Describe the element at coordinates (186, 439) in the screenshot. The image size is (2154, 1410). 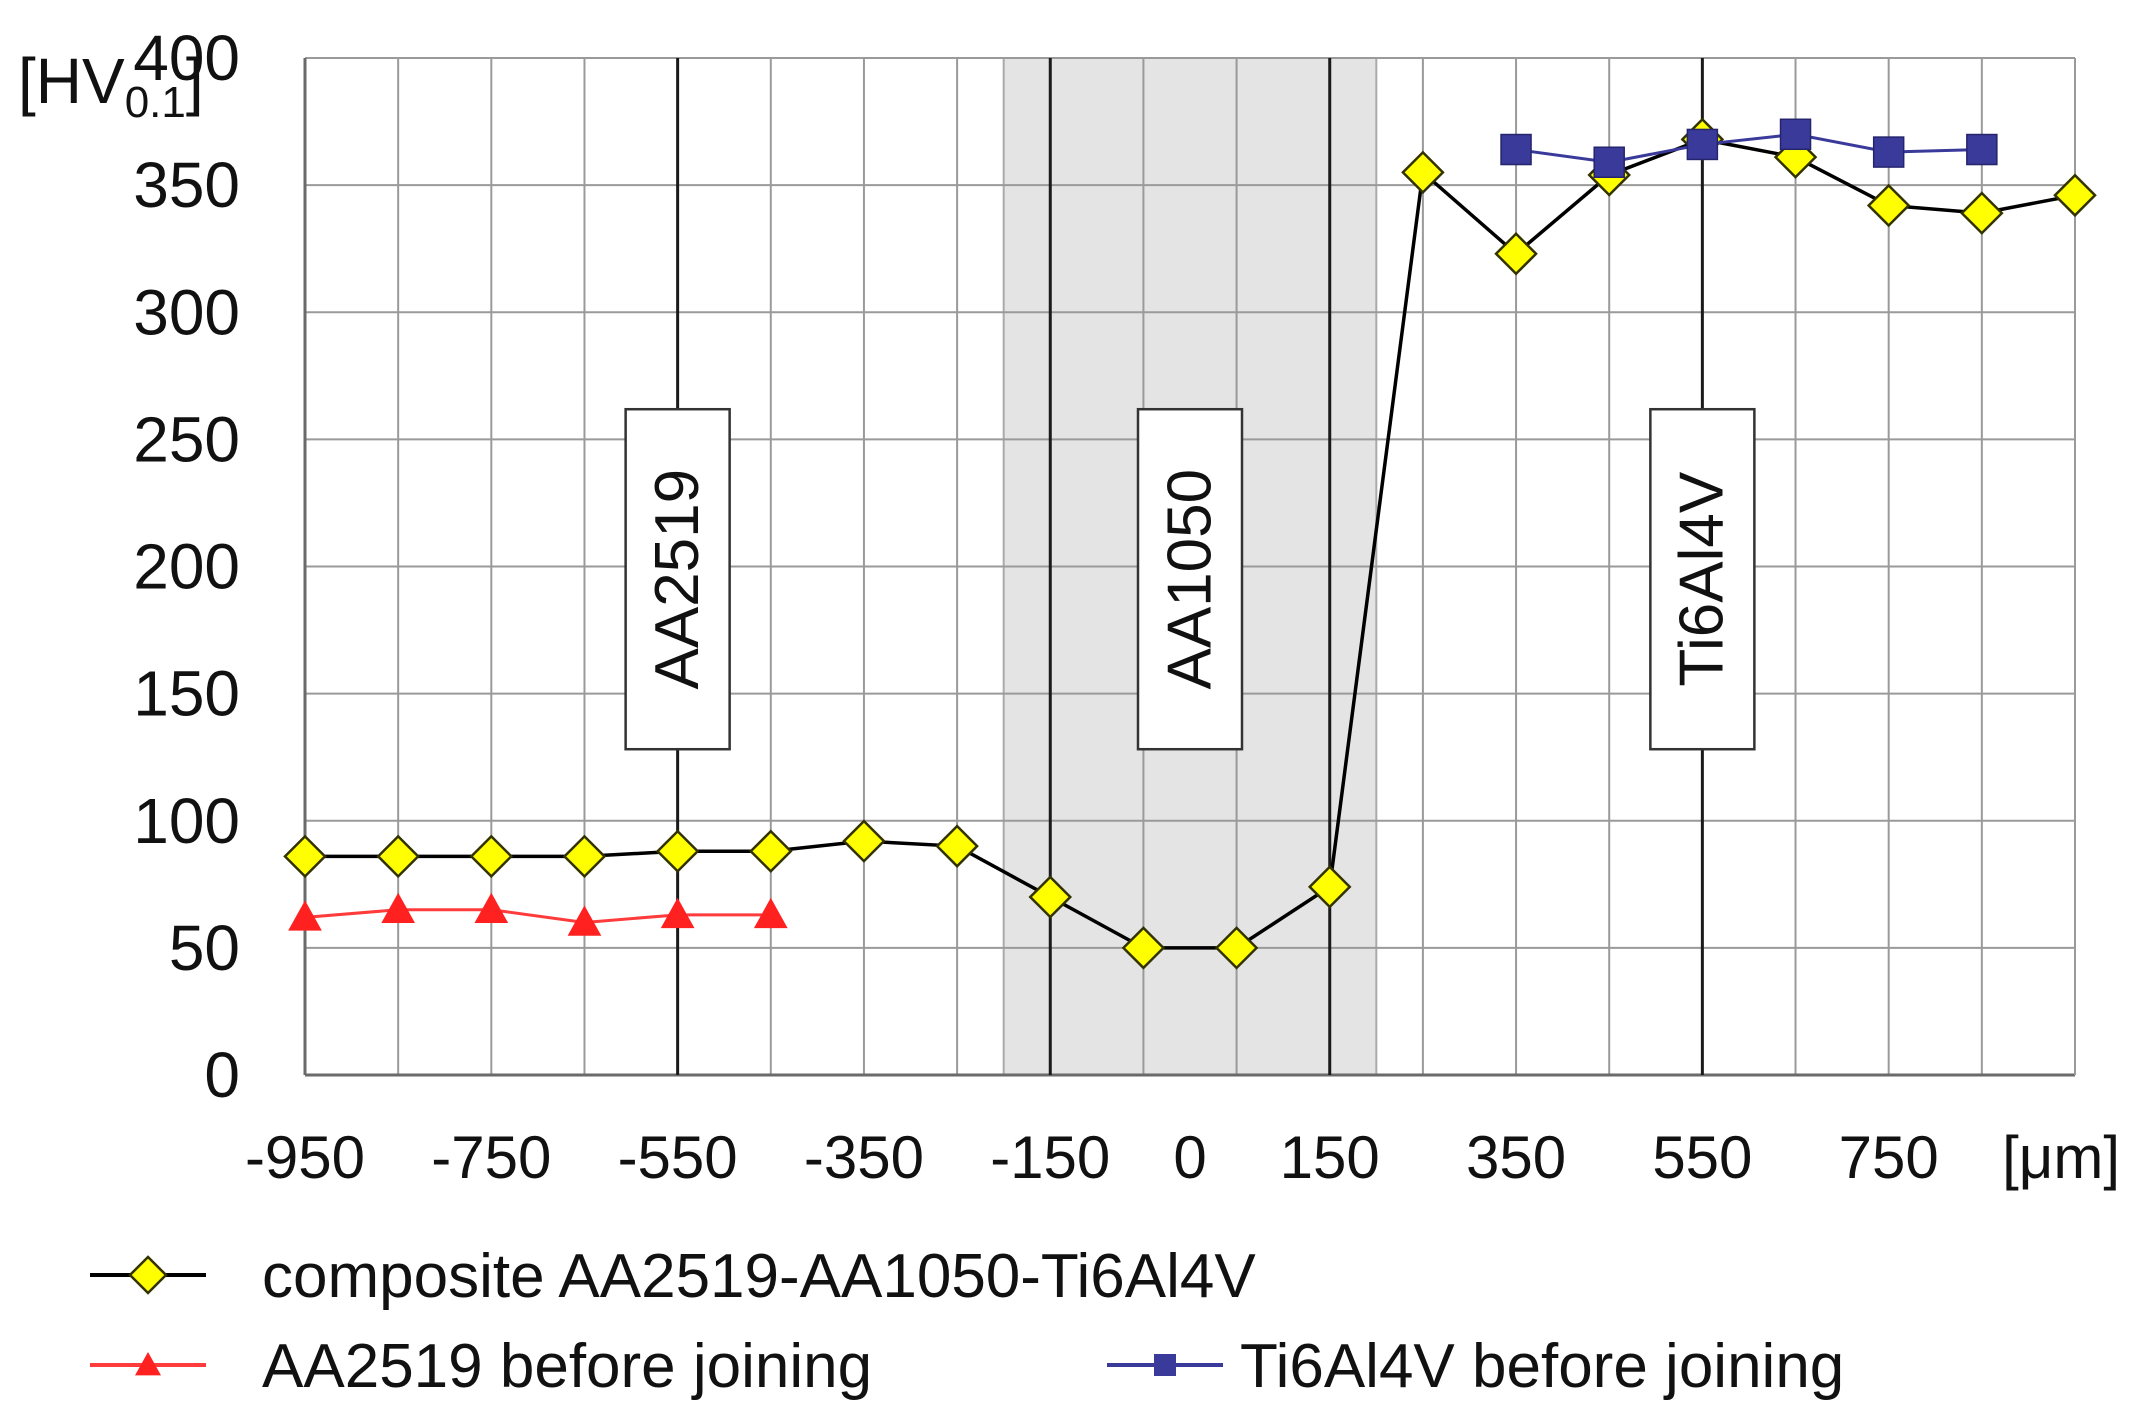
I see `y-tick-label: 250` at that location.